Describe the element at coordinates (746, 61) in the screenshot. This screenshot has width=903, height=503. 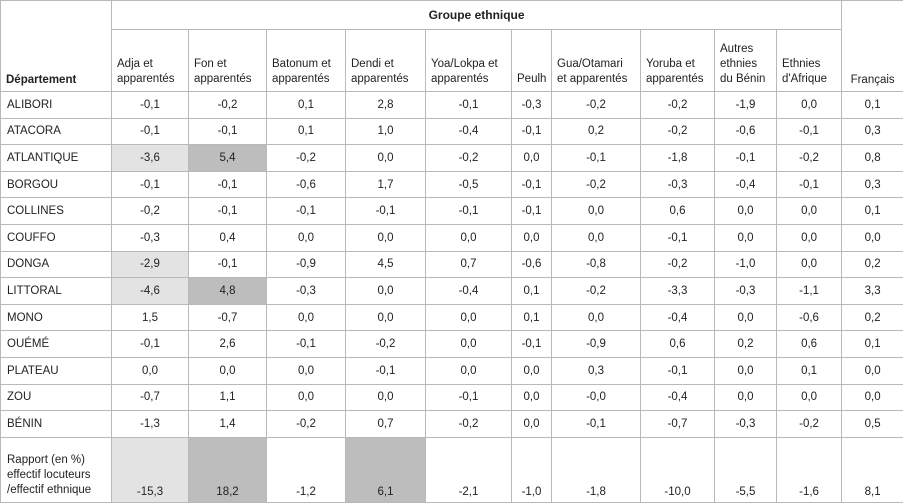
I see `column-header: Autres ethnies du Bénin` at that location.